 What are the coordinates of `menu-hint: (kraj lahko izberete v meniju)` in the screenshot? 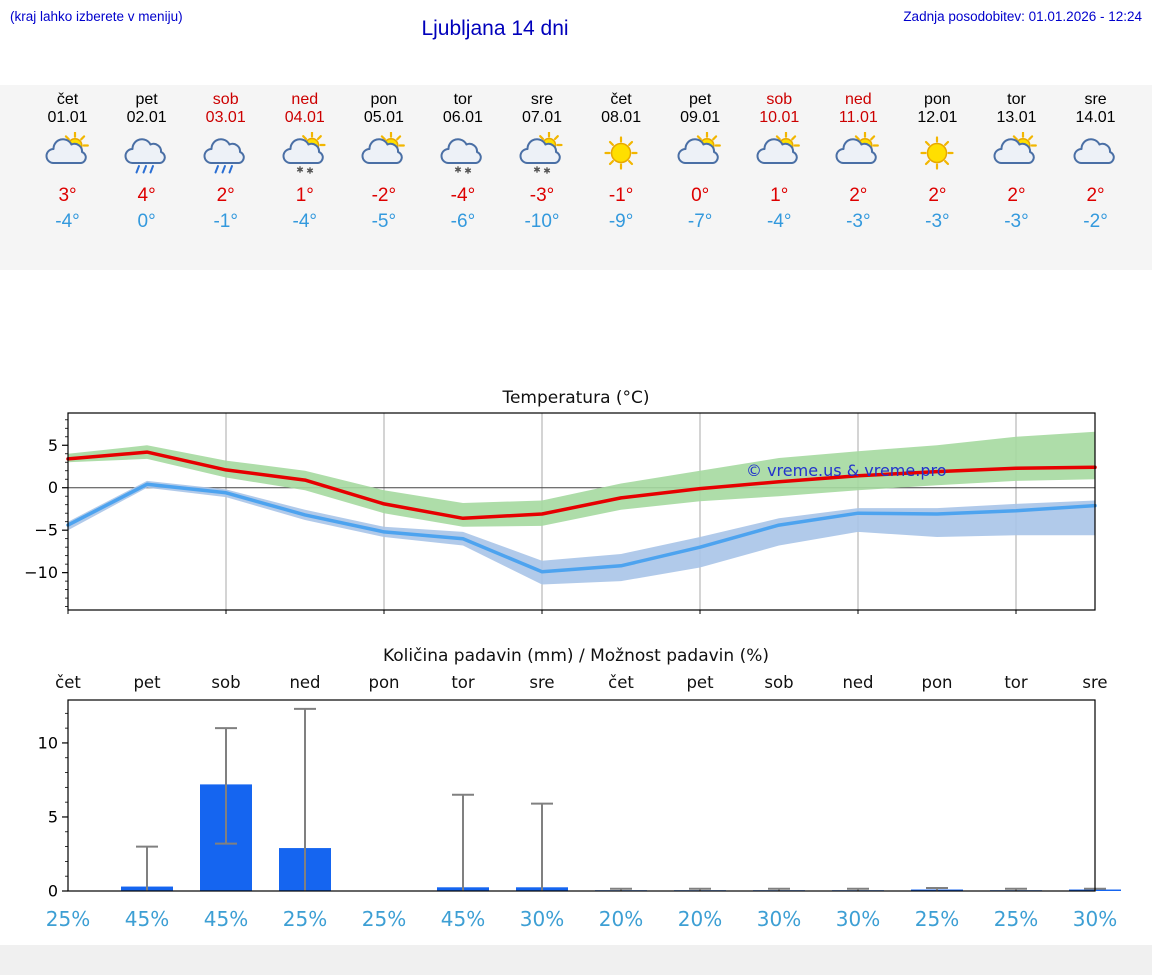 It's located at (96, 16).